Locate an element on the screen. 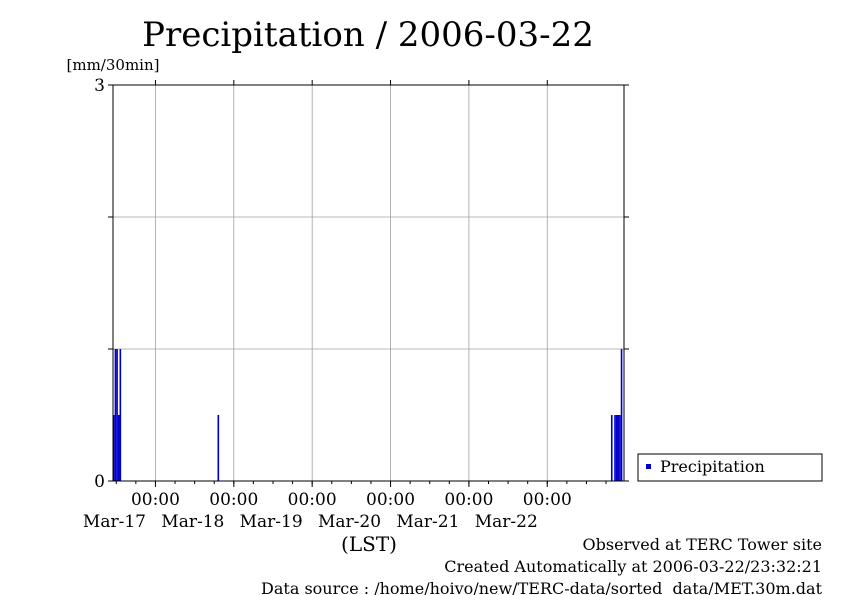 The height and width of the screenshot is (595, 842). legend: Precipitation is located at coordinates (730, 467).